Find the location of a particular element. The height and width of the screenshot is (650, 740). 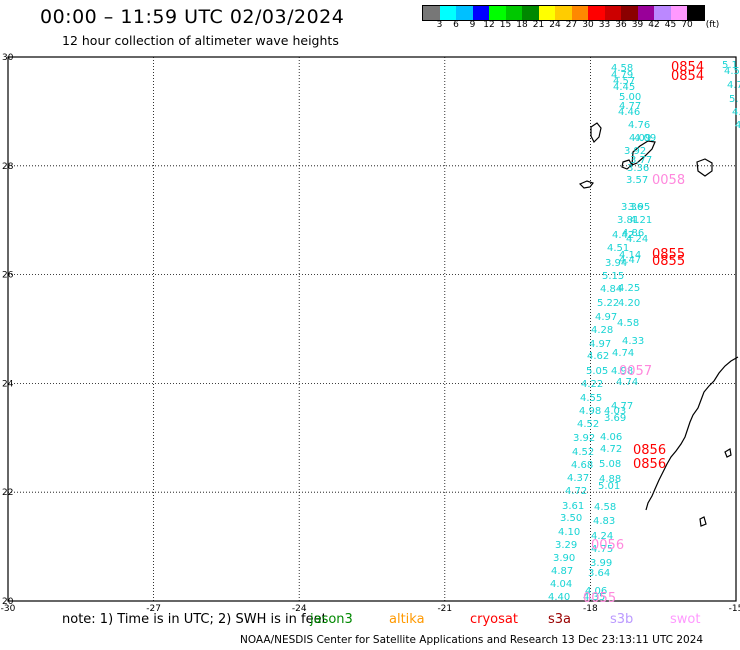

wave-height-value: 4.52 is located at coordinates (583, 452).